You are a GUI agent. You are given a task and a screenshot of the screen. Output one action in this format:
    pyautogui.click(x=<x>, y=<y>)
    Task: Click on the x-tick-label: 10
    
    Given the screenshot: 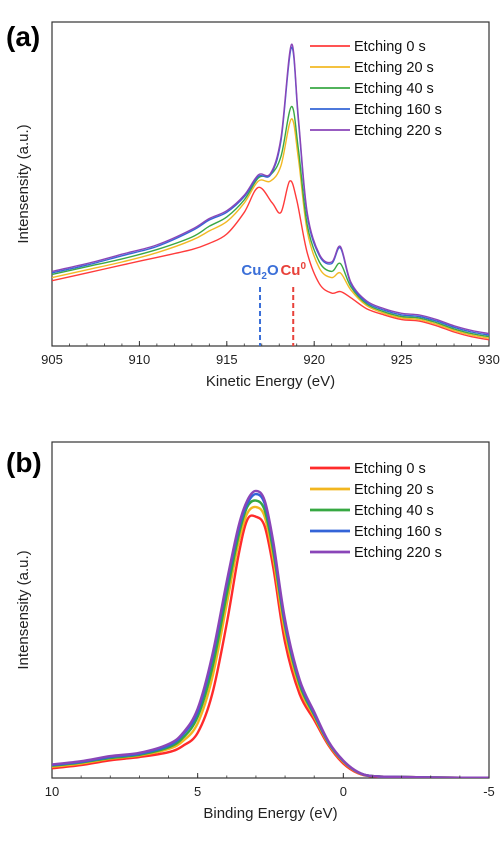 What is the action you would take?
    pyautogui.click(x=52, y=791)
    